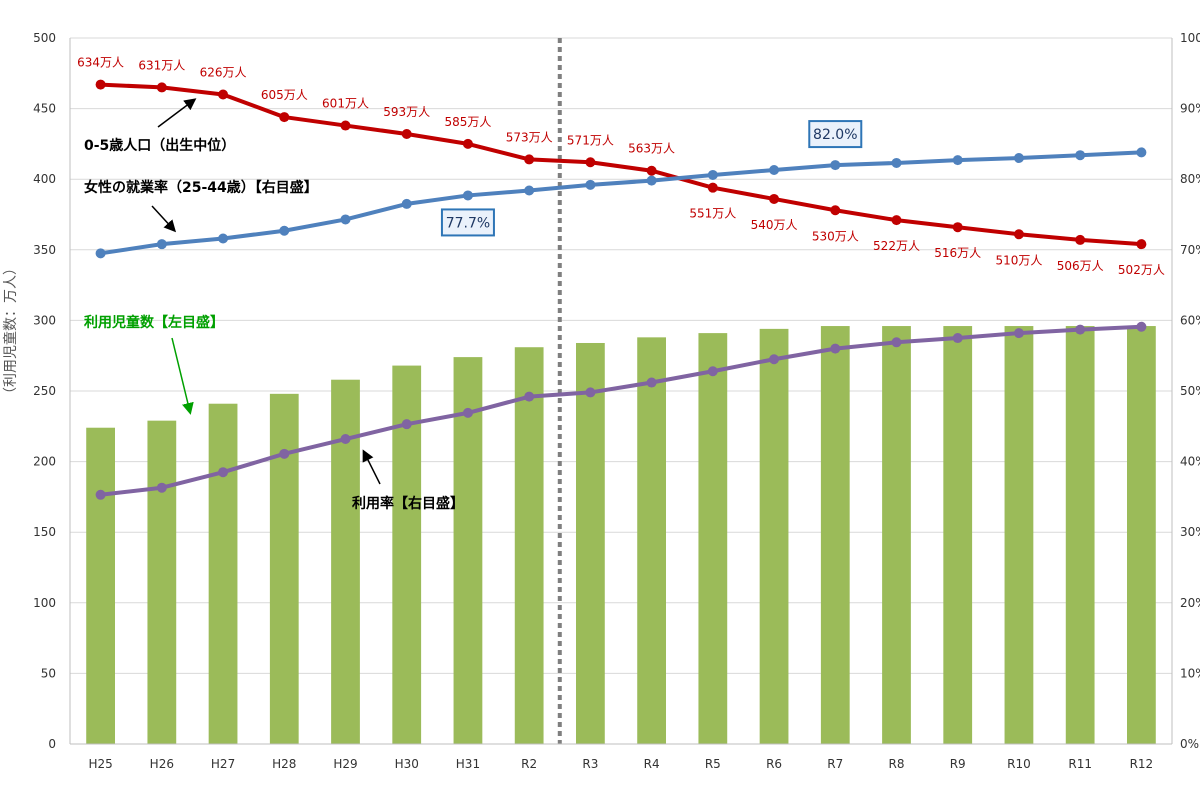 Image resolution: width=1200 pixels, height=804 pixels. What do you see at coordinates (162, 764) in the screenshot?
I see `x-tick-label: H26` at bounding box center [162, 764].